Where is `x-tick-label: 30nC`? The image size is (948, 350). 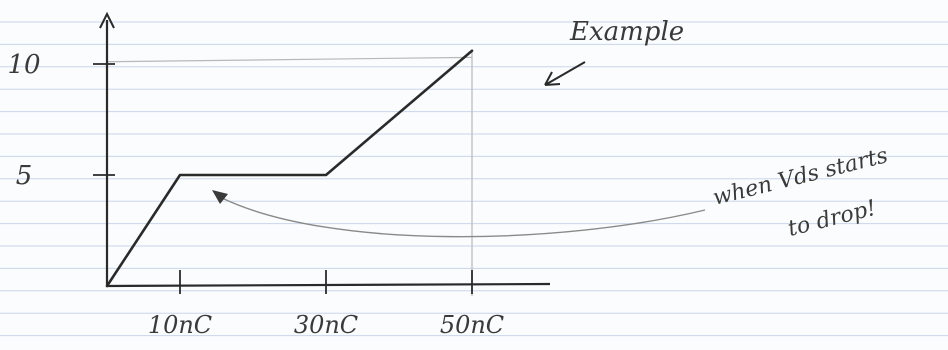
x-tick-label: 30nC is located at coordinates (326, 325).